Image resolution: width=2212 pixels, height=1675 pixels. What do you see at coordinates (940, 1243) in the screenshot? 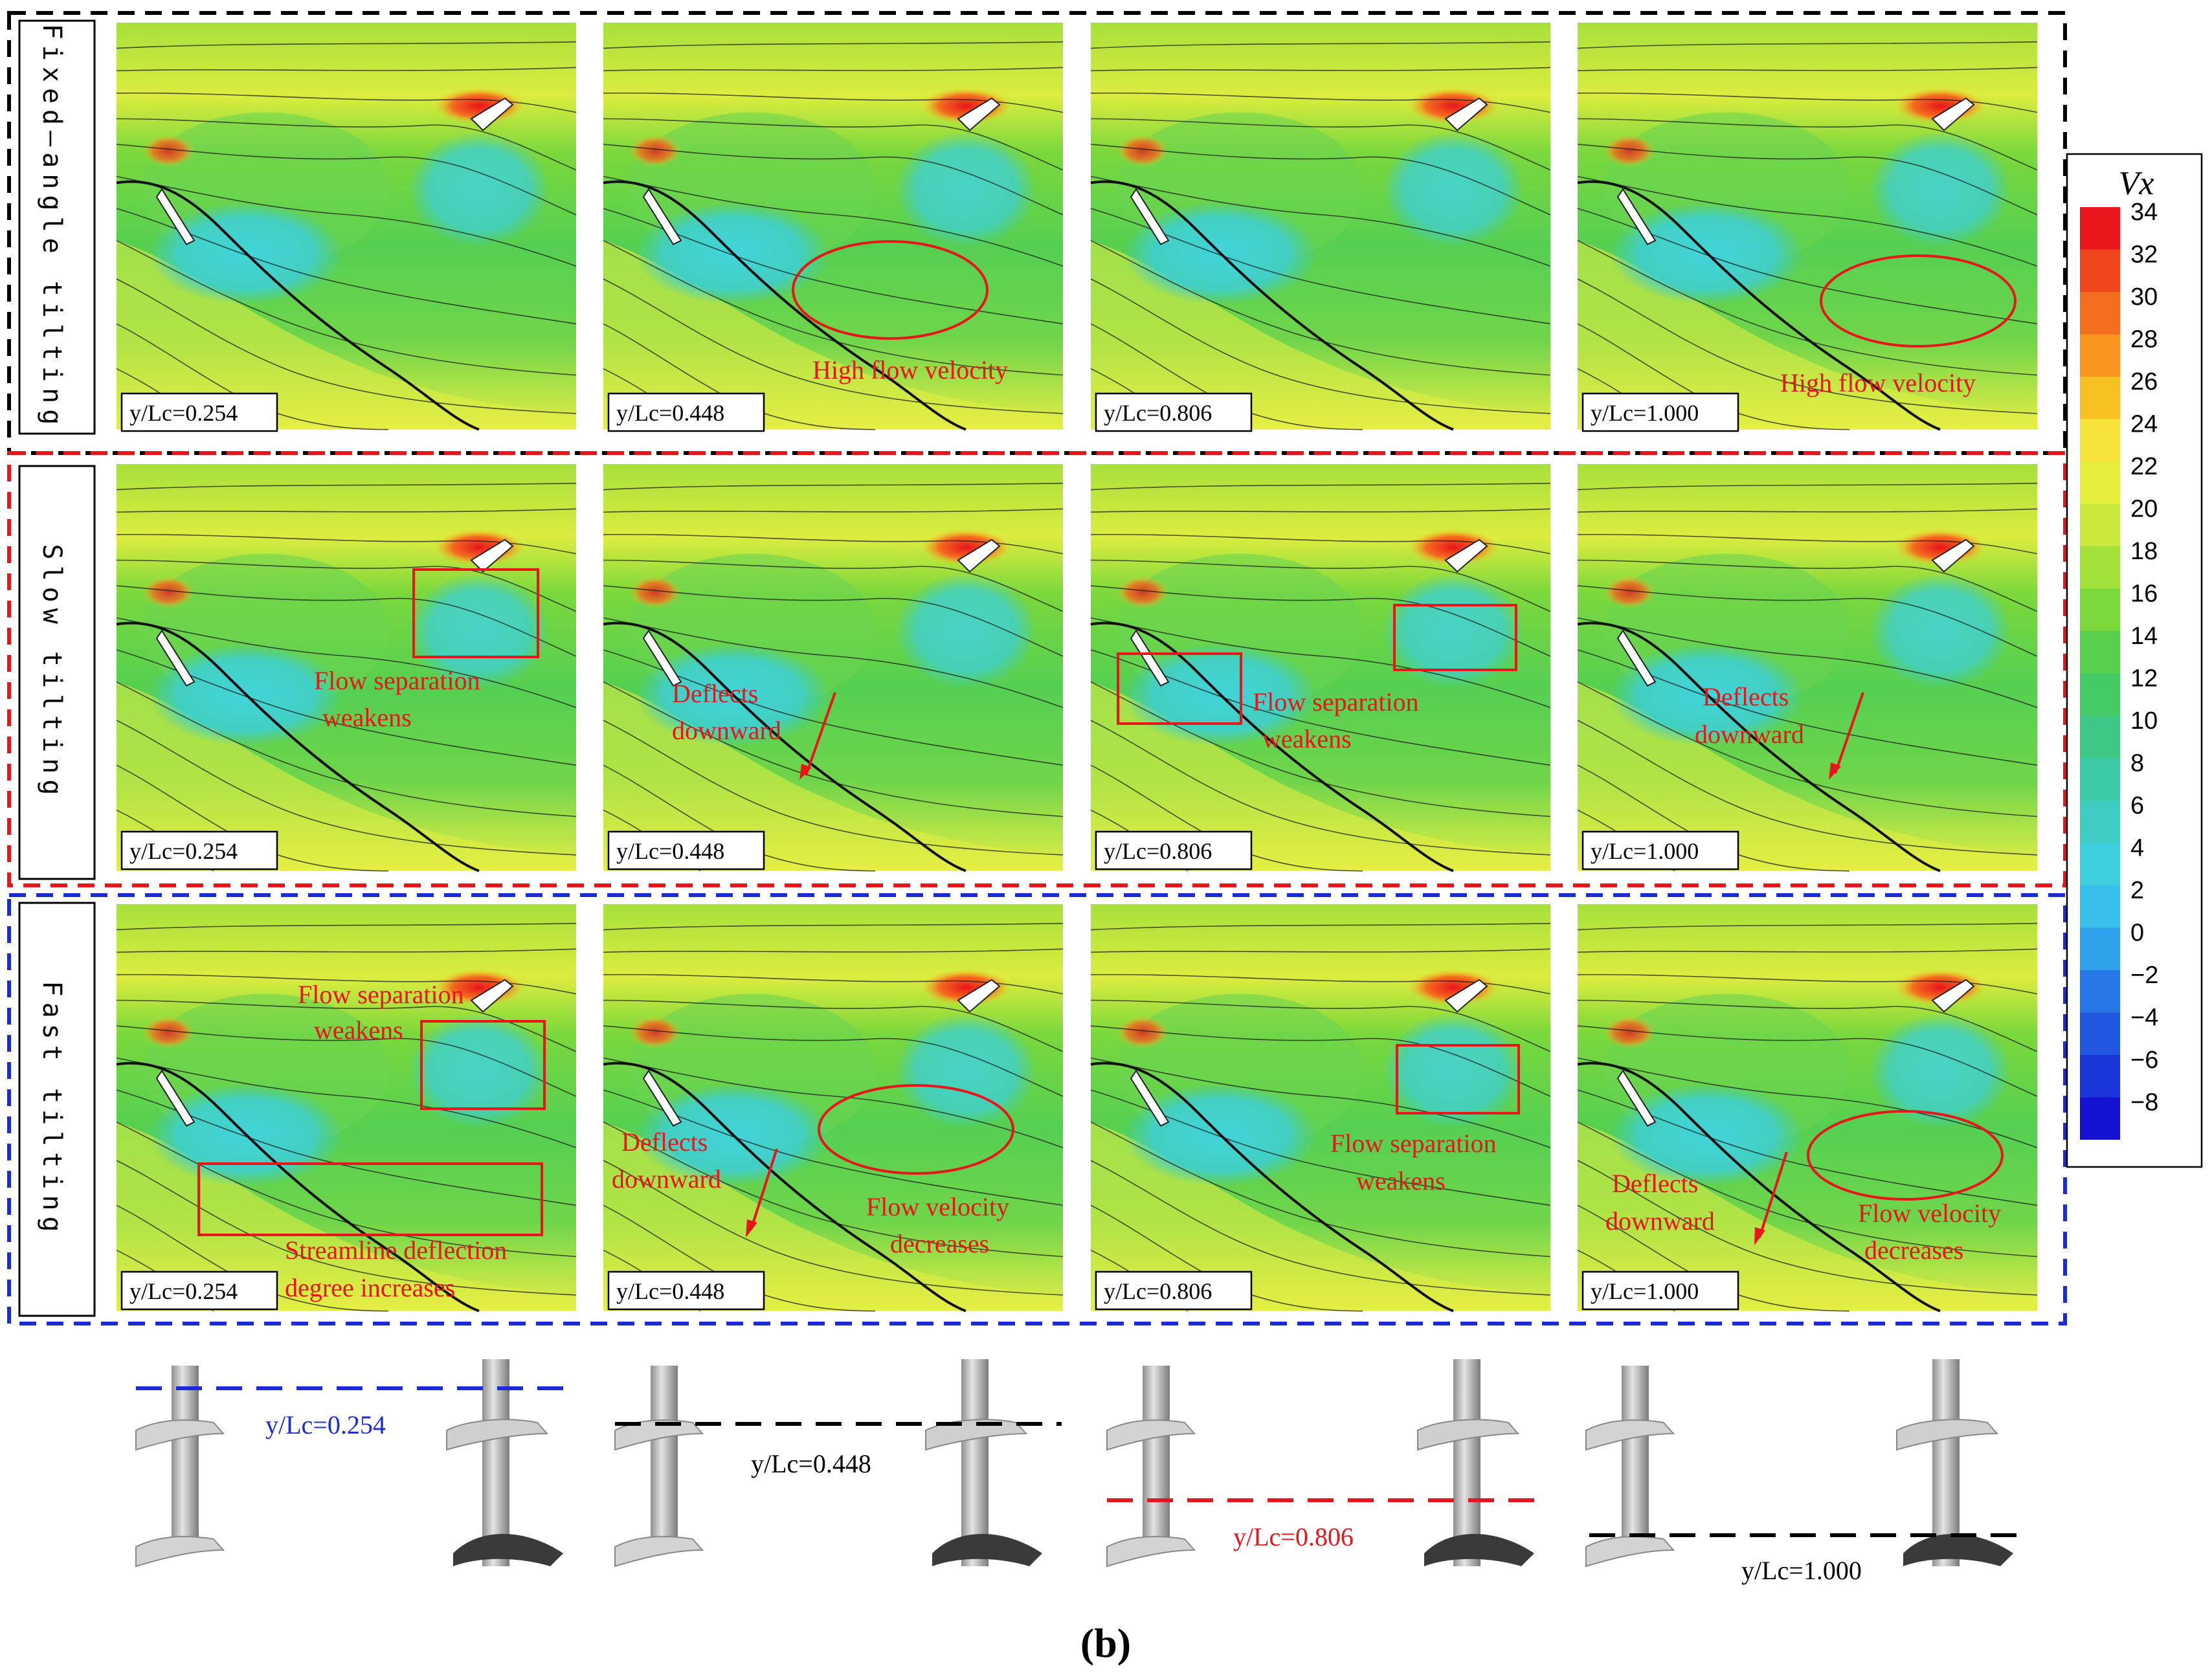
I see `annotation-velocity: decreases` at bounding box center [940, 1243].